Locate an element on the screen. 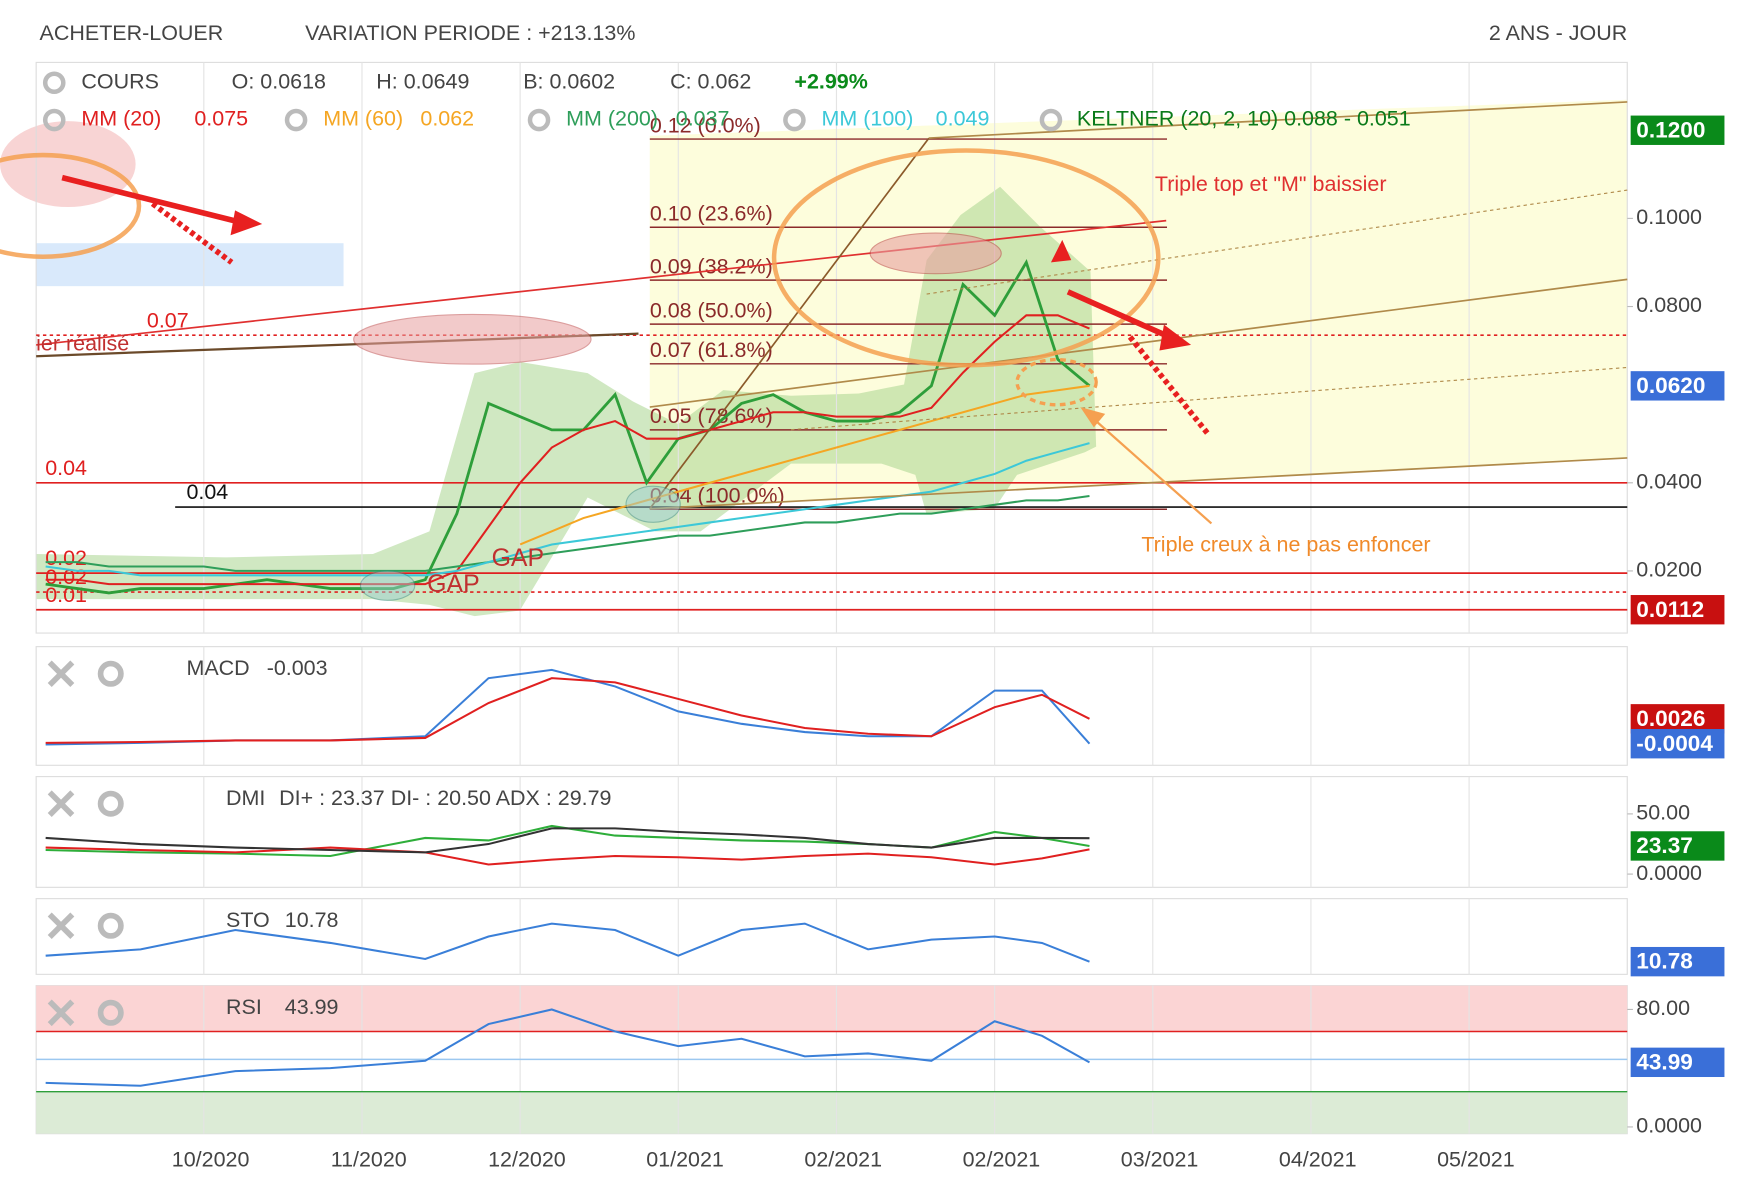  annotation: Triple top et "M" baissier is located at coordinates (1271, 184).